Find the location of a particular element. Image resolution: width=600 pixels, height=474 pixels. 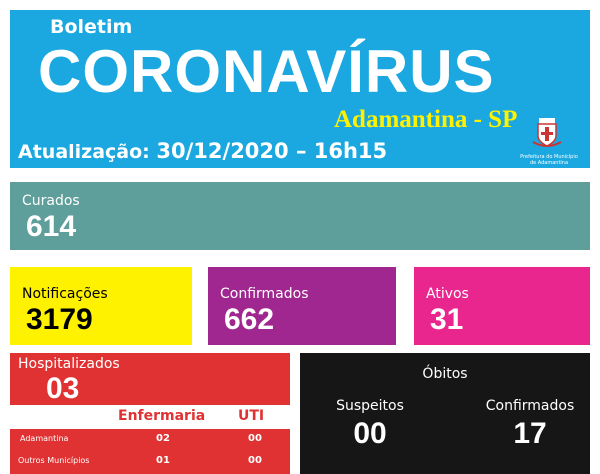

logo-text: Prefeitura do Município de Adamantina is located at coordinates (549, 160).